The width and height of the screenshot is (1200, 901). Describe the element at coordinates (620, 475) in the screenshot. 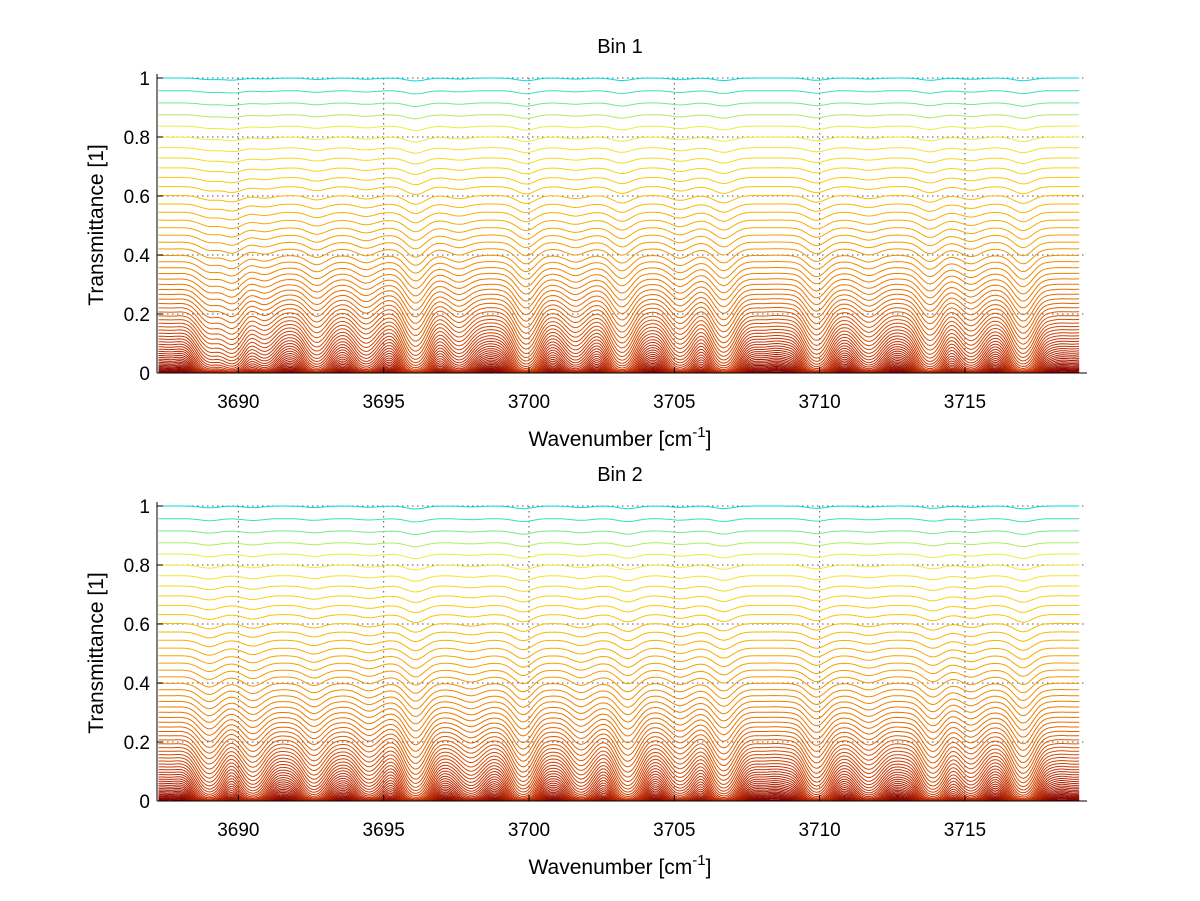

I see `chart-title: Bin 2` at that location.